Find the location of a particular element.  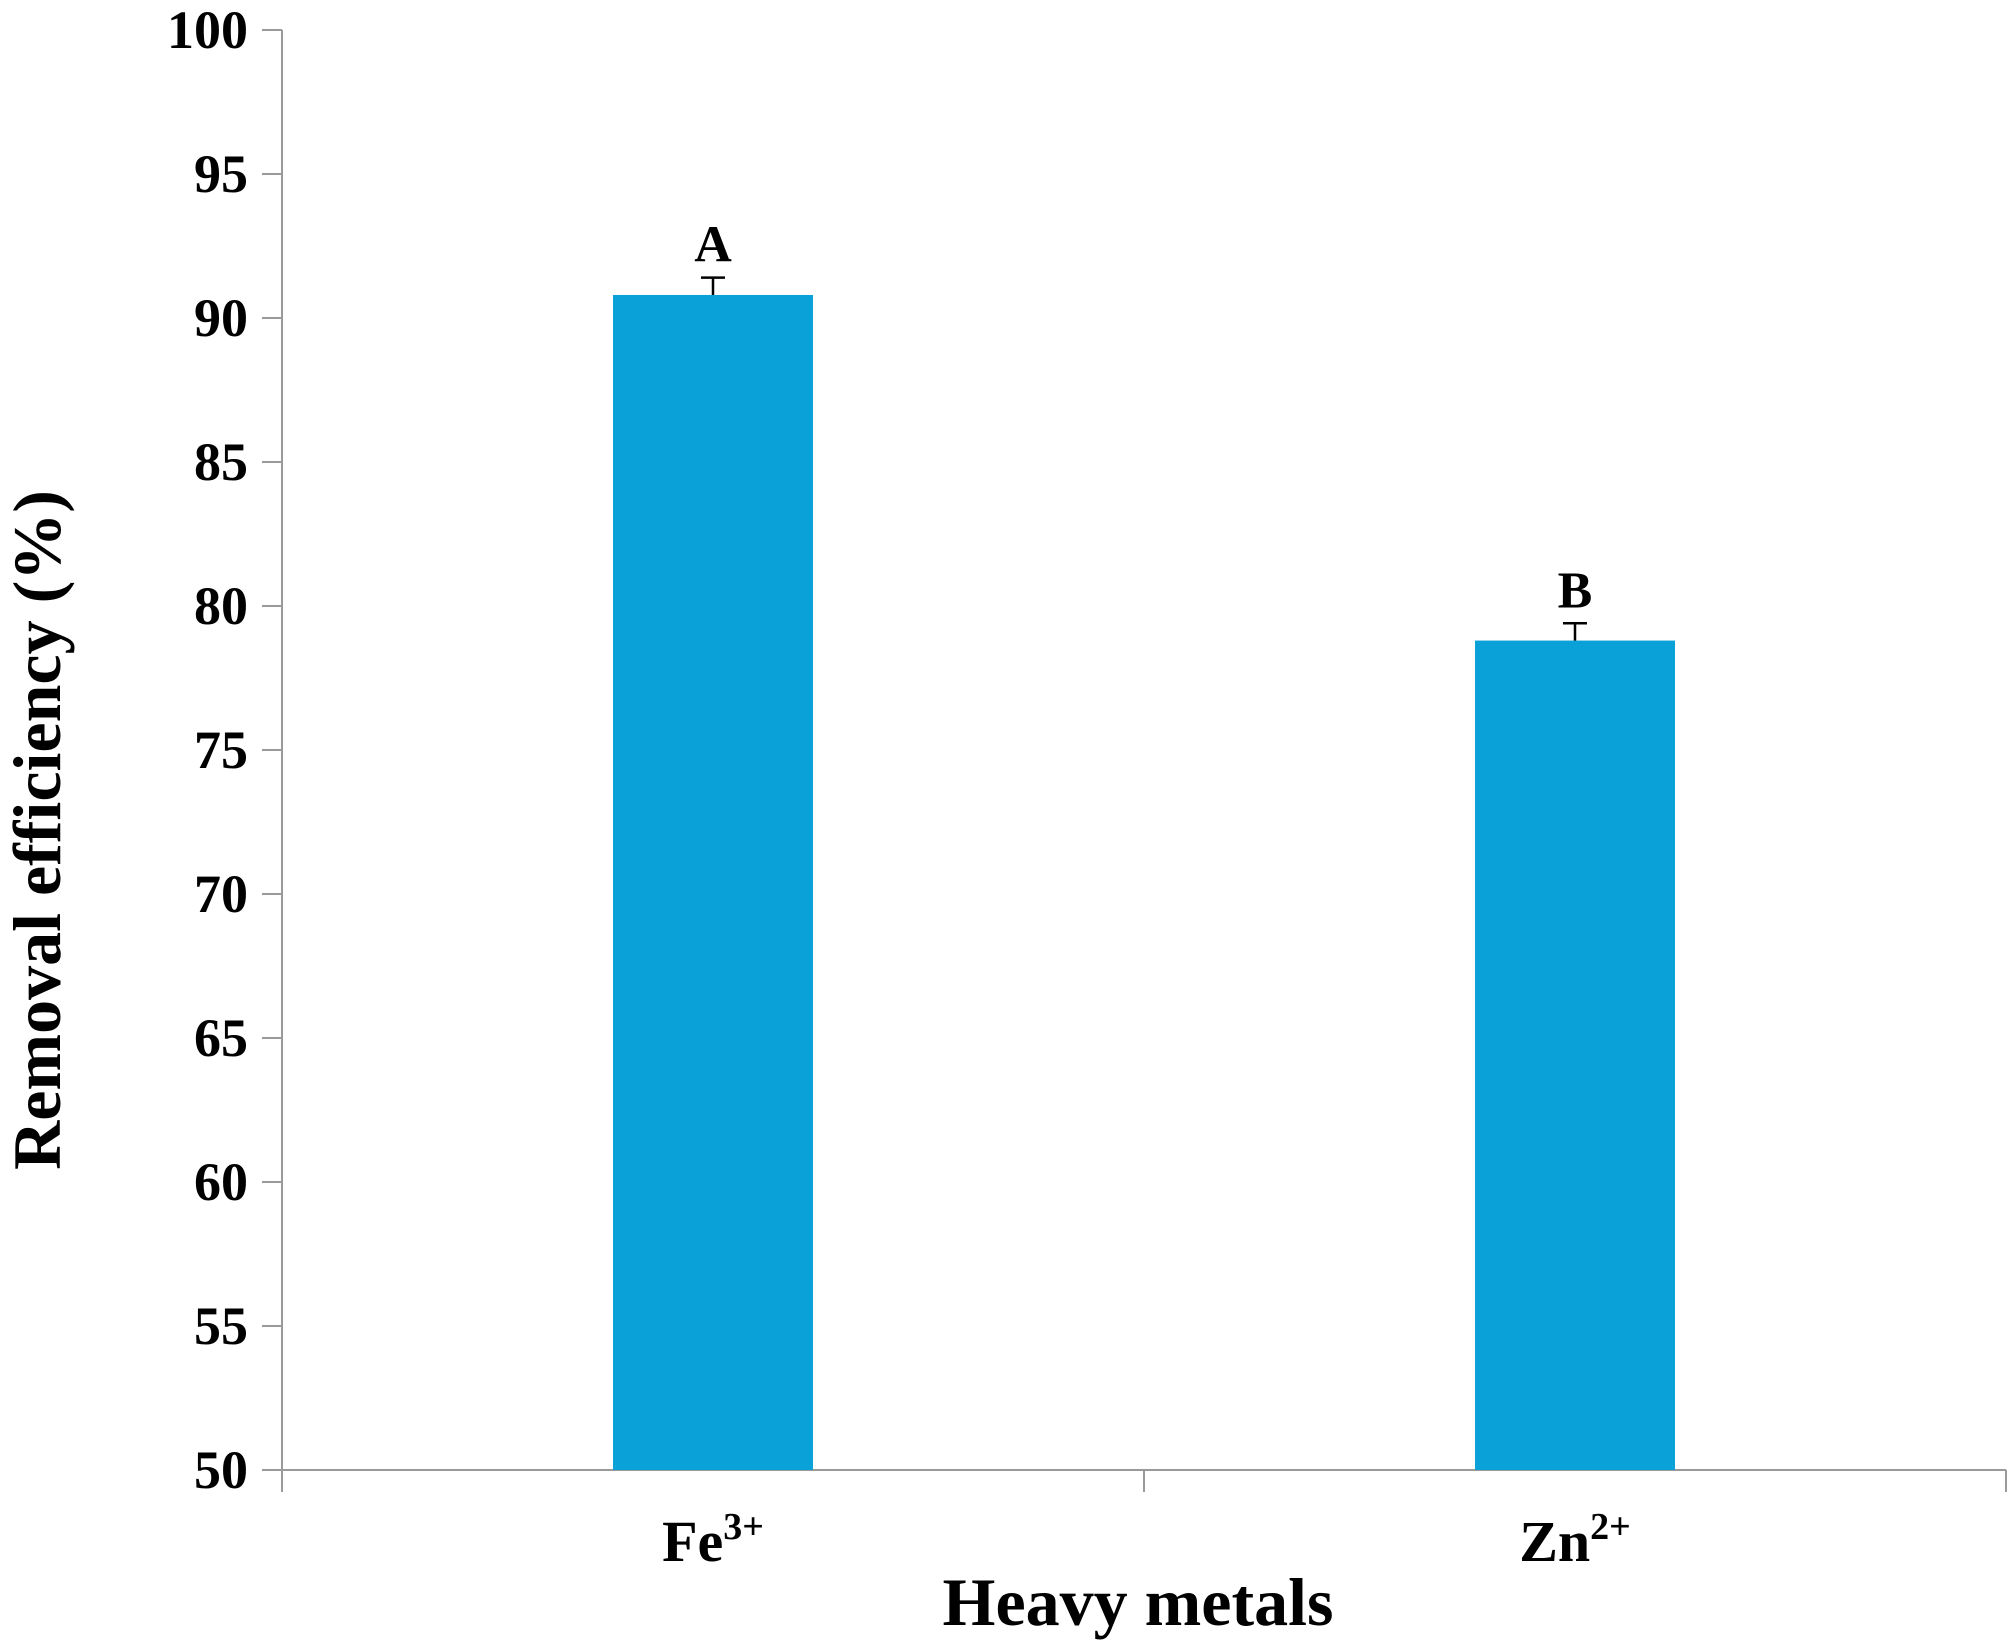

x-tick-label: Fe3+ is located at coordinates (713, 1540).